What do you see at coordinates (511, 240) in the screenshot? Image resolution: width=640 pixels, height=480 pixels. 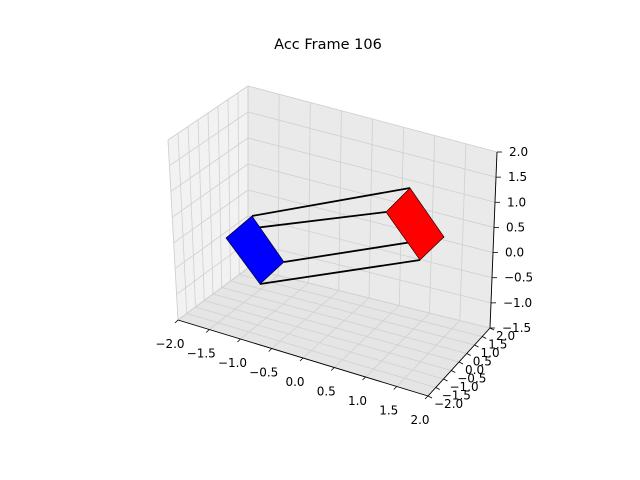 I see `z-axis-ticks: −1.5 −1.0 −0.5 0.0 0.5 1.0 1.5 2.0` at bounding box center [511, 240].